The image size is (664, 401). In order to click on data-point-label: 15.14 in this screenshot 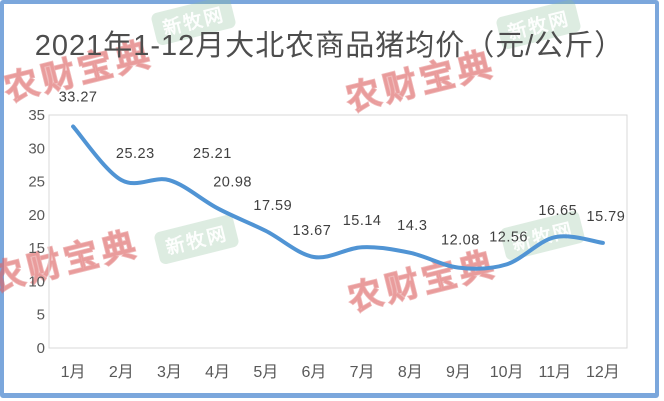, I will do `click(362, 221)`.